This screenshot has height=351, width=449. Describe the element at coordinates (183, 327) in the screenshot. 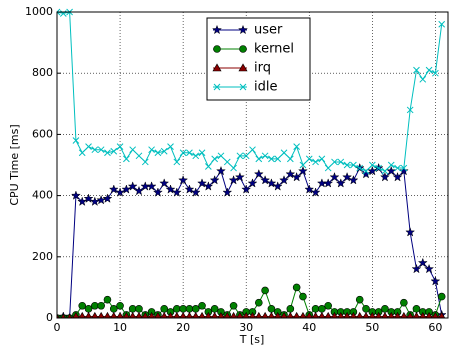

I see `x-tick-label: 20` at that location.